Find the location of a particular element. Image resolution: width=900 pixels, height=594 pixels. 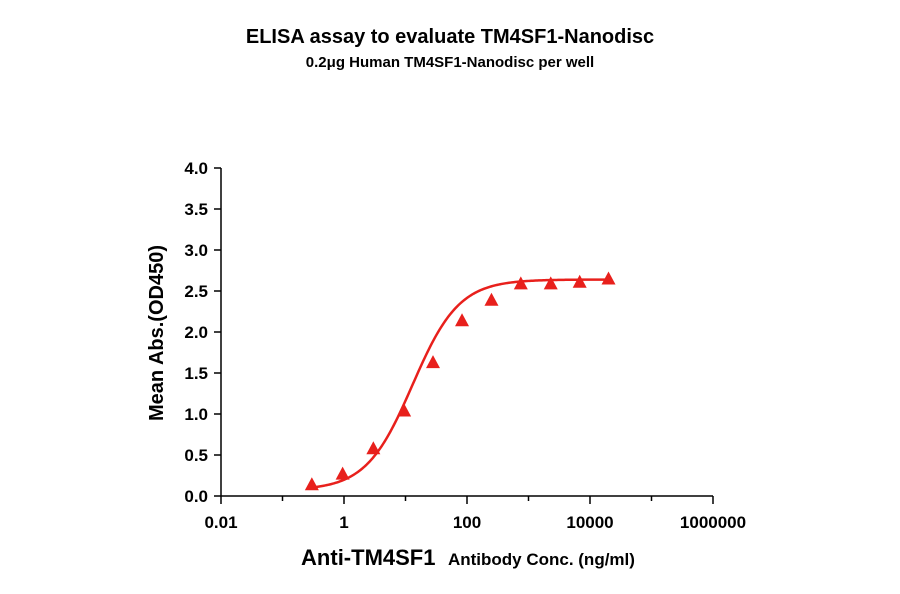

fit-curve is located at coordinates (460, 383).